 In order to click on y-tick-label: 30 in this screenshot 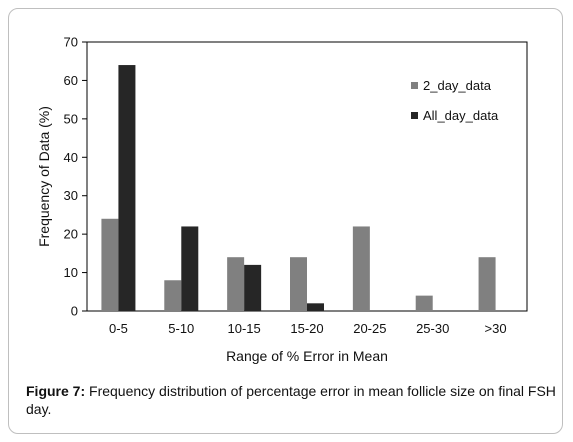, I will do `click(71, 195)`.